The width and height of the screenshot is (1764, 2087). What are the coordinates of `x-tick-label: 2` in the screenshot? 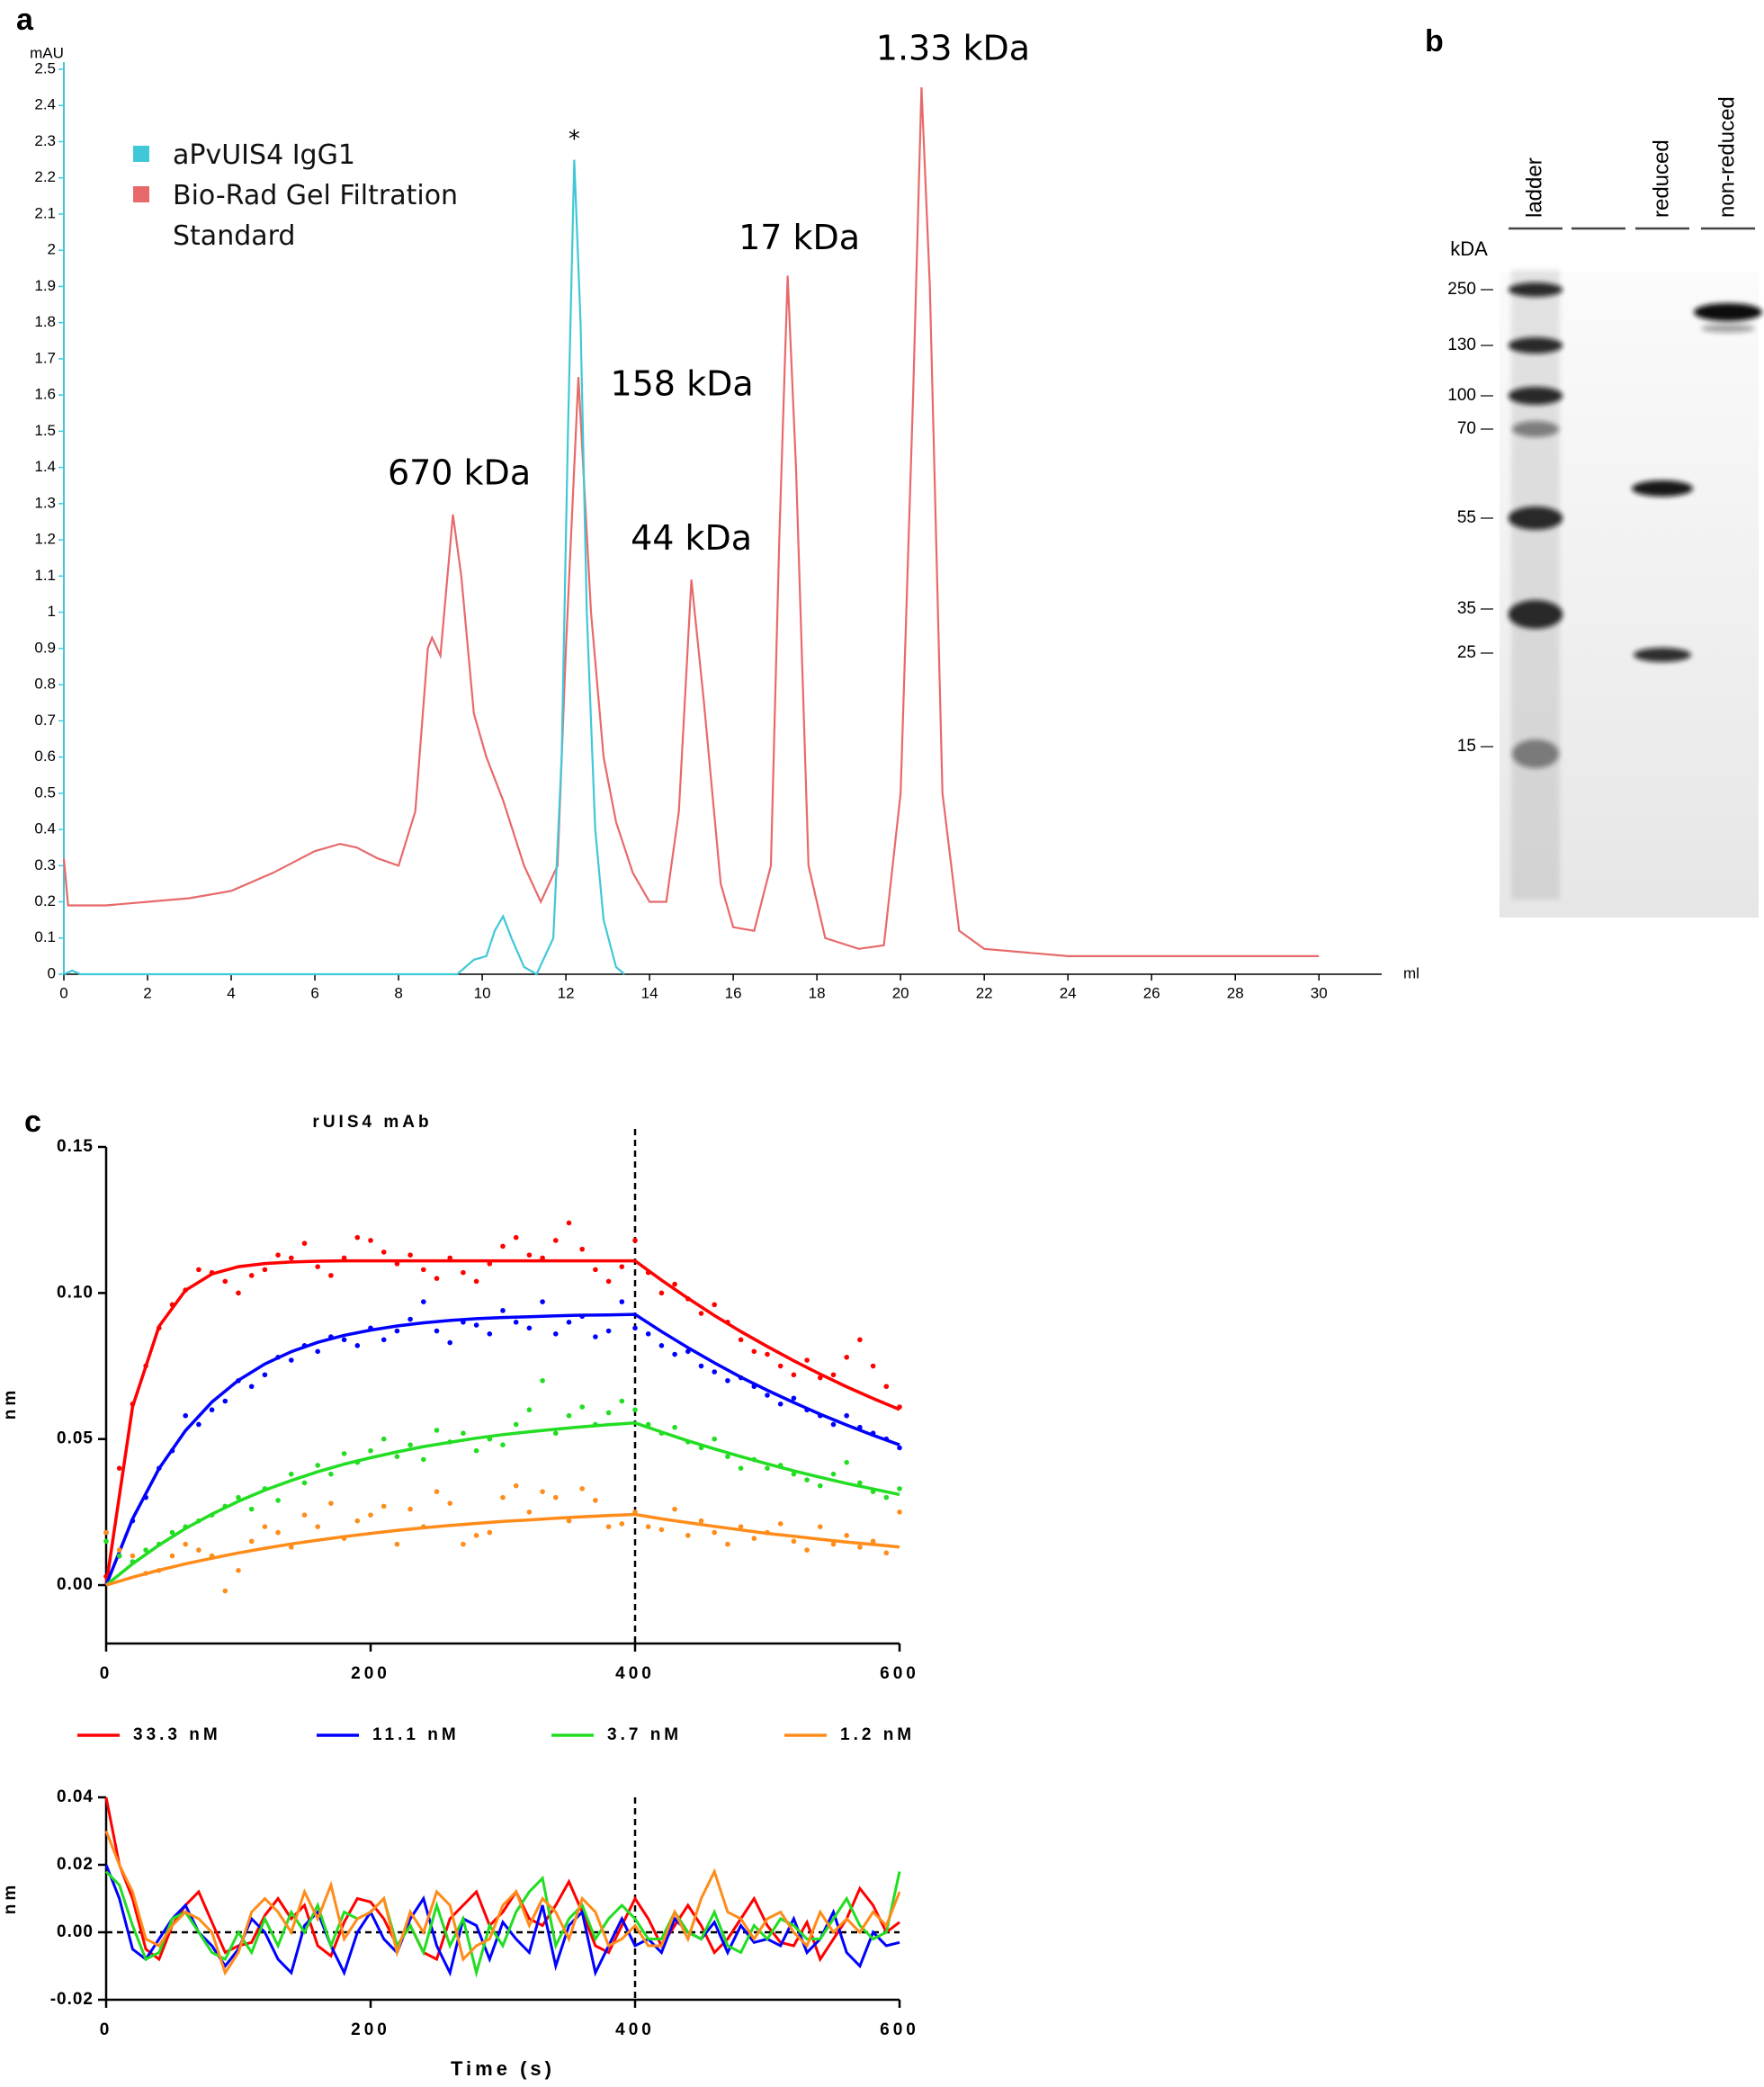 It's located at (147, 993).